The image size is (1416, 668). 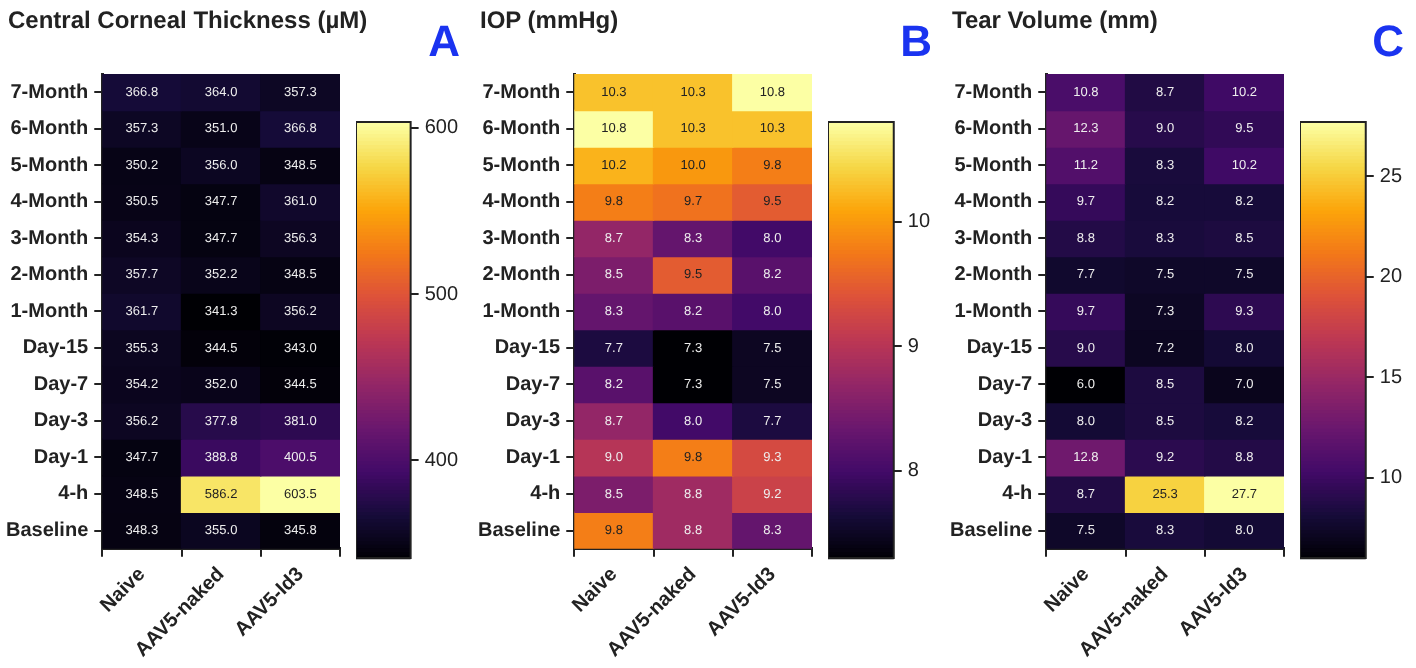 I want to click on chart-title: Tear Volume (mm), so click(x=1055, y=20).